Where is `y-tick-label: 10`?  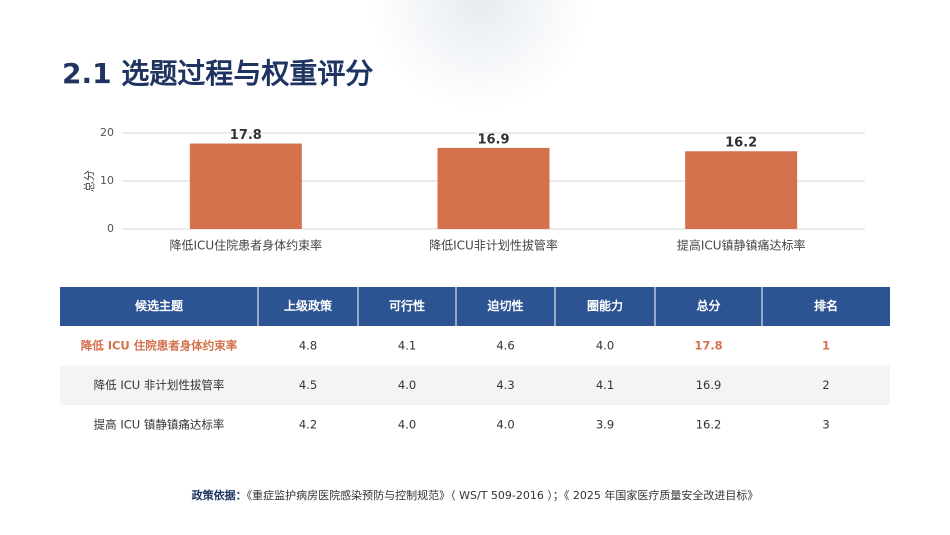
y-tick-label: 10 is located at coordinates (107, 180).